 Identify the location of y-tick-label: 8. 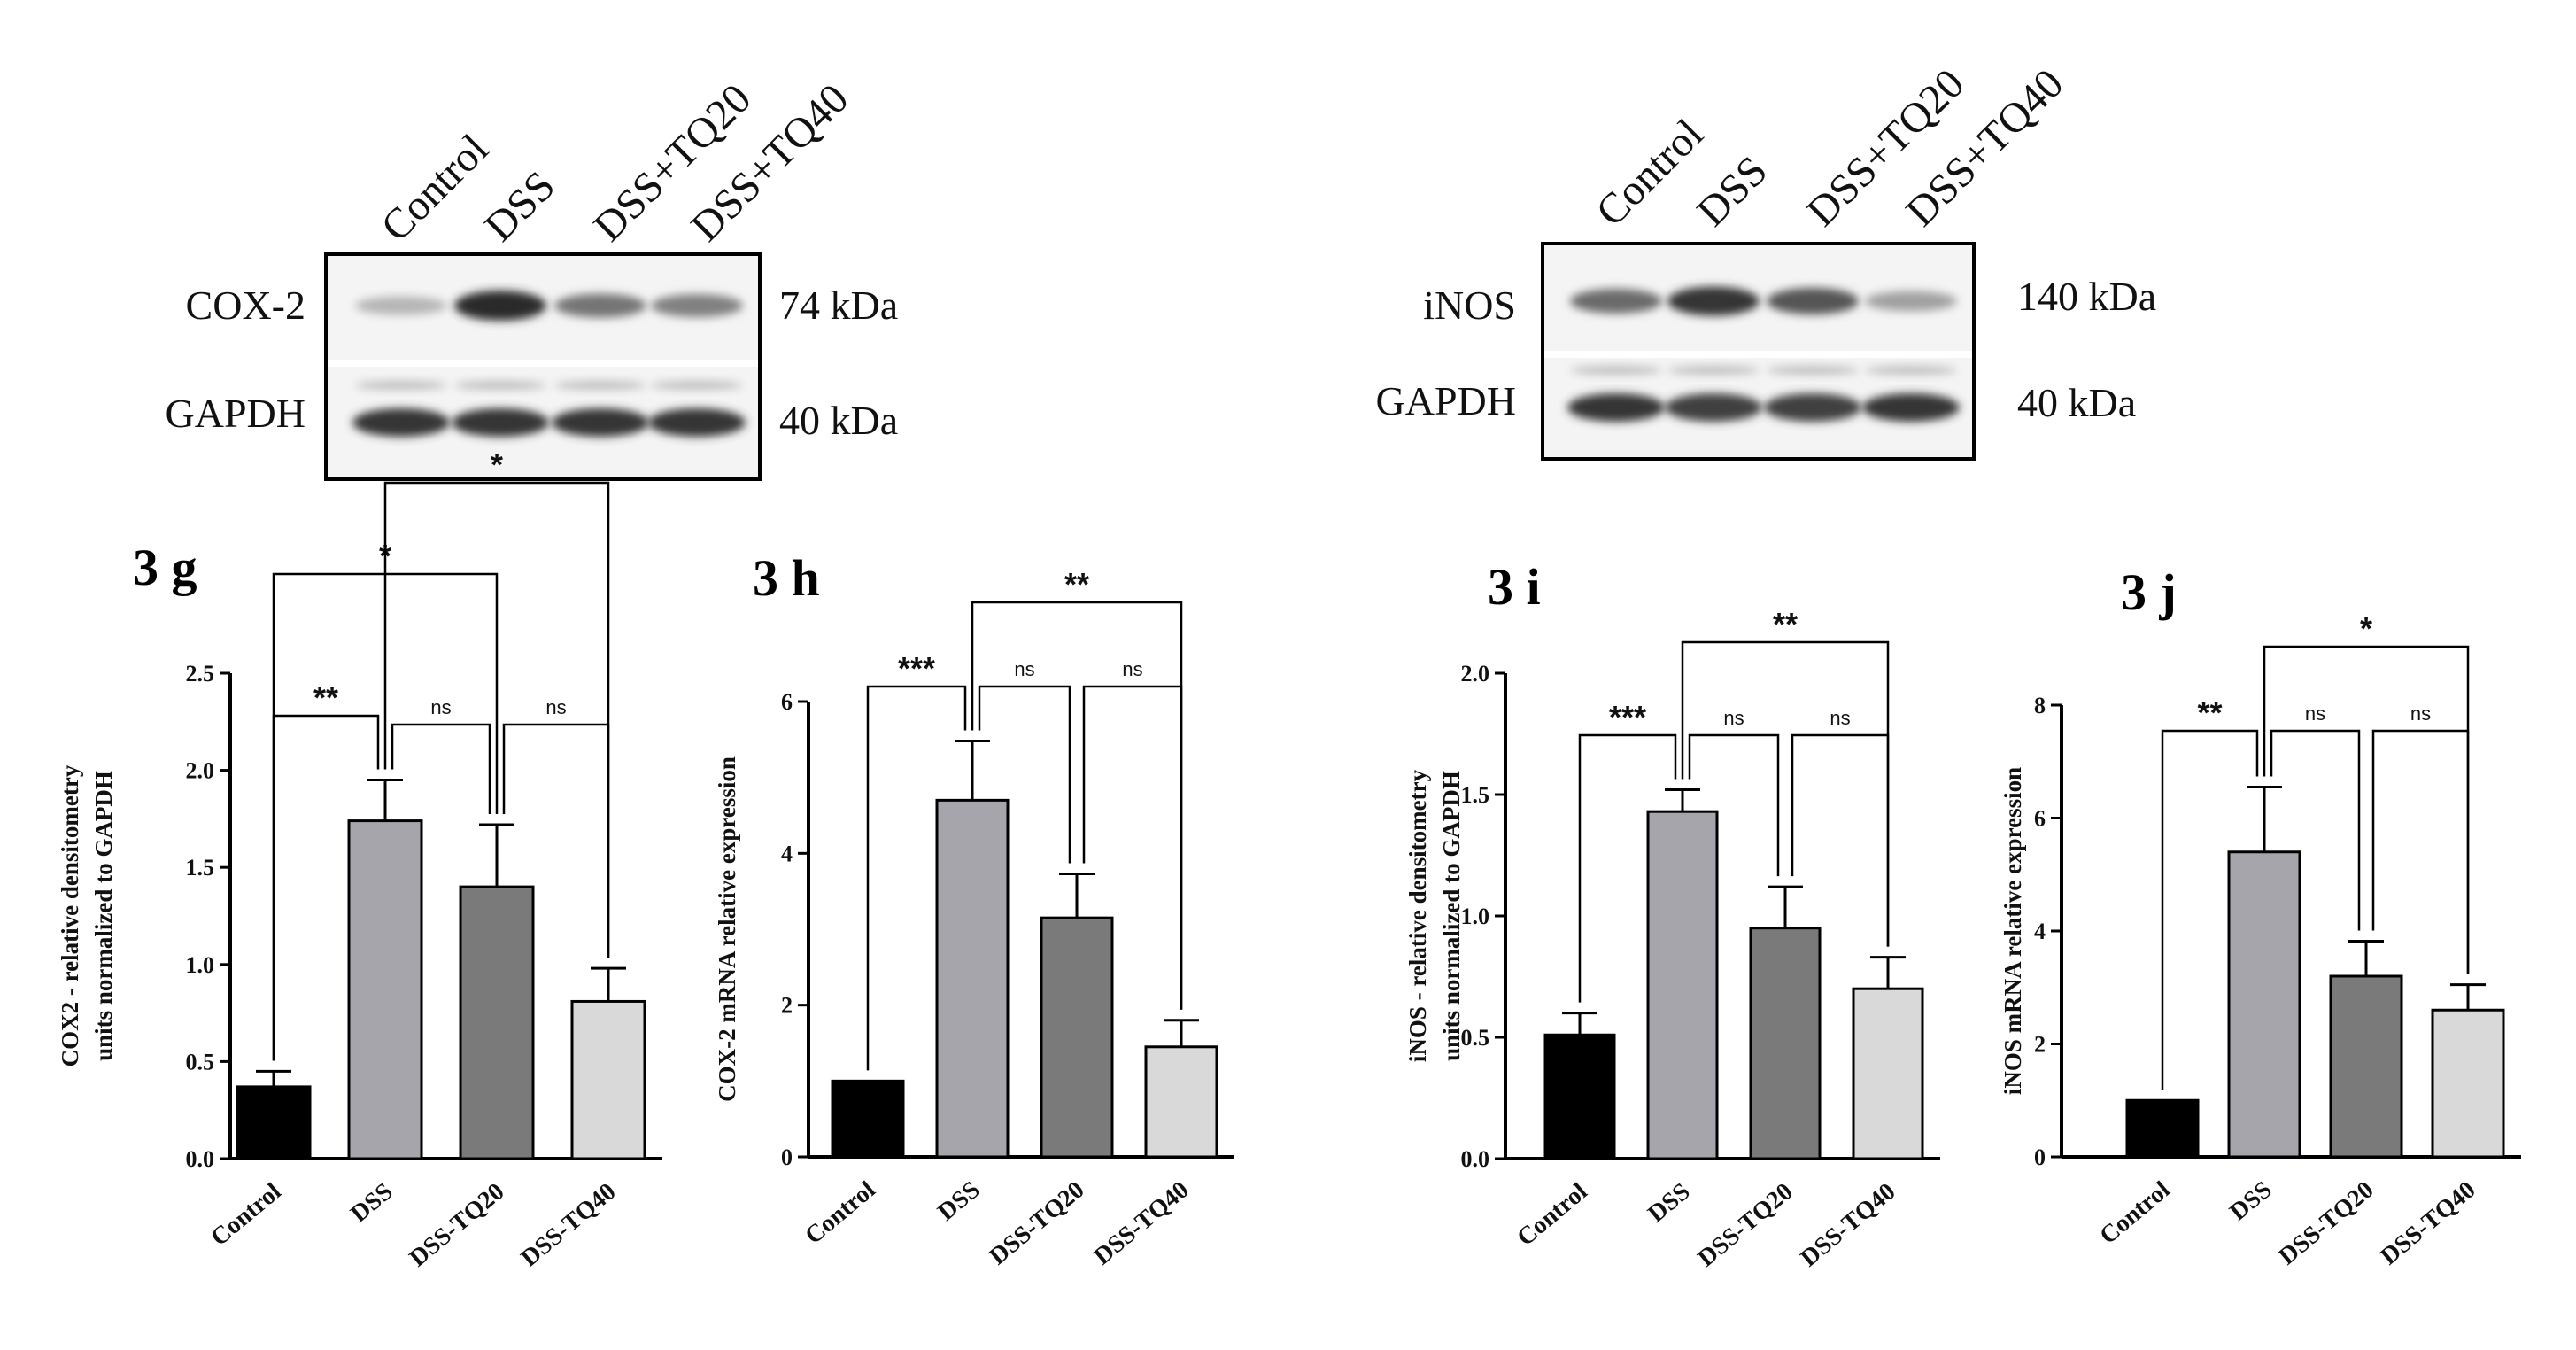
(2040, 705).